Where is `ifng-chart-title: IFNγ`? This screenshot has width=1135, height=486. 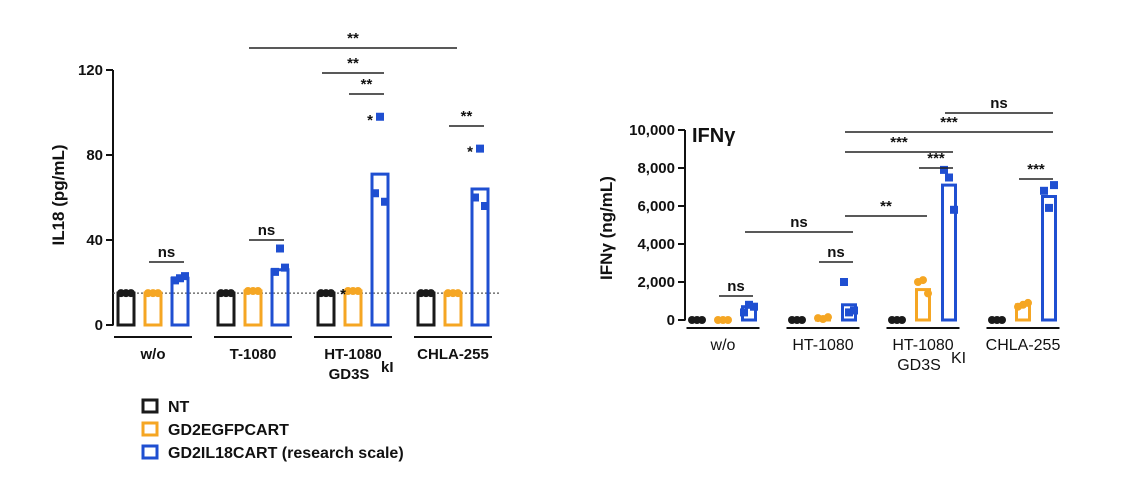 ifng-chart-title: IFNγ is located at coordinates (714, 136).